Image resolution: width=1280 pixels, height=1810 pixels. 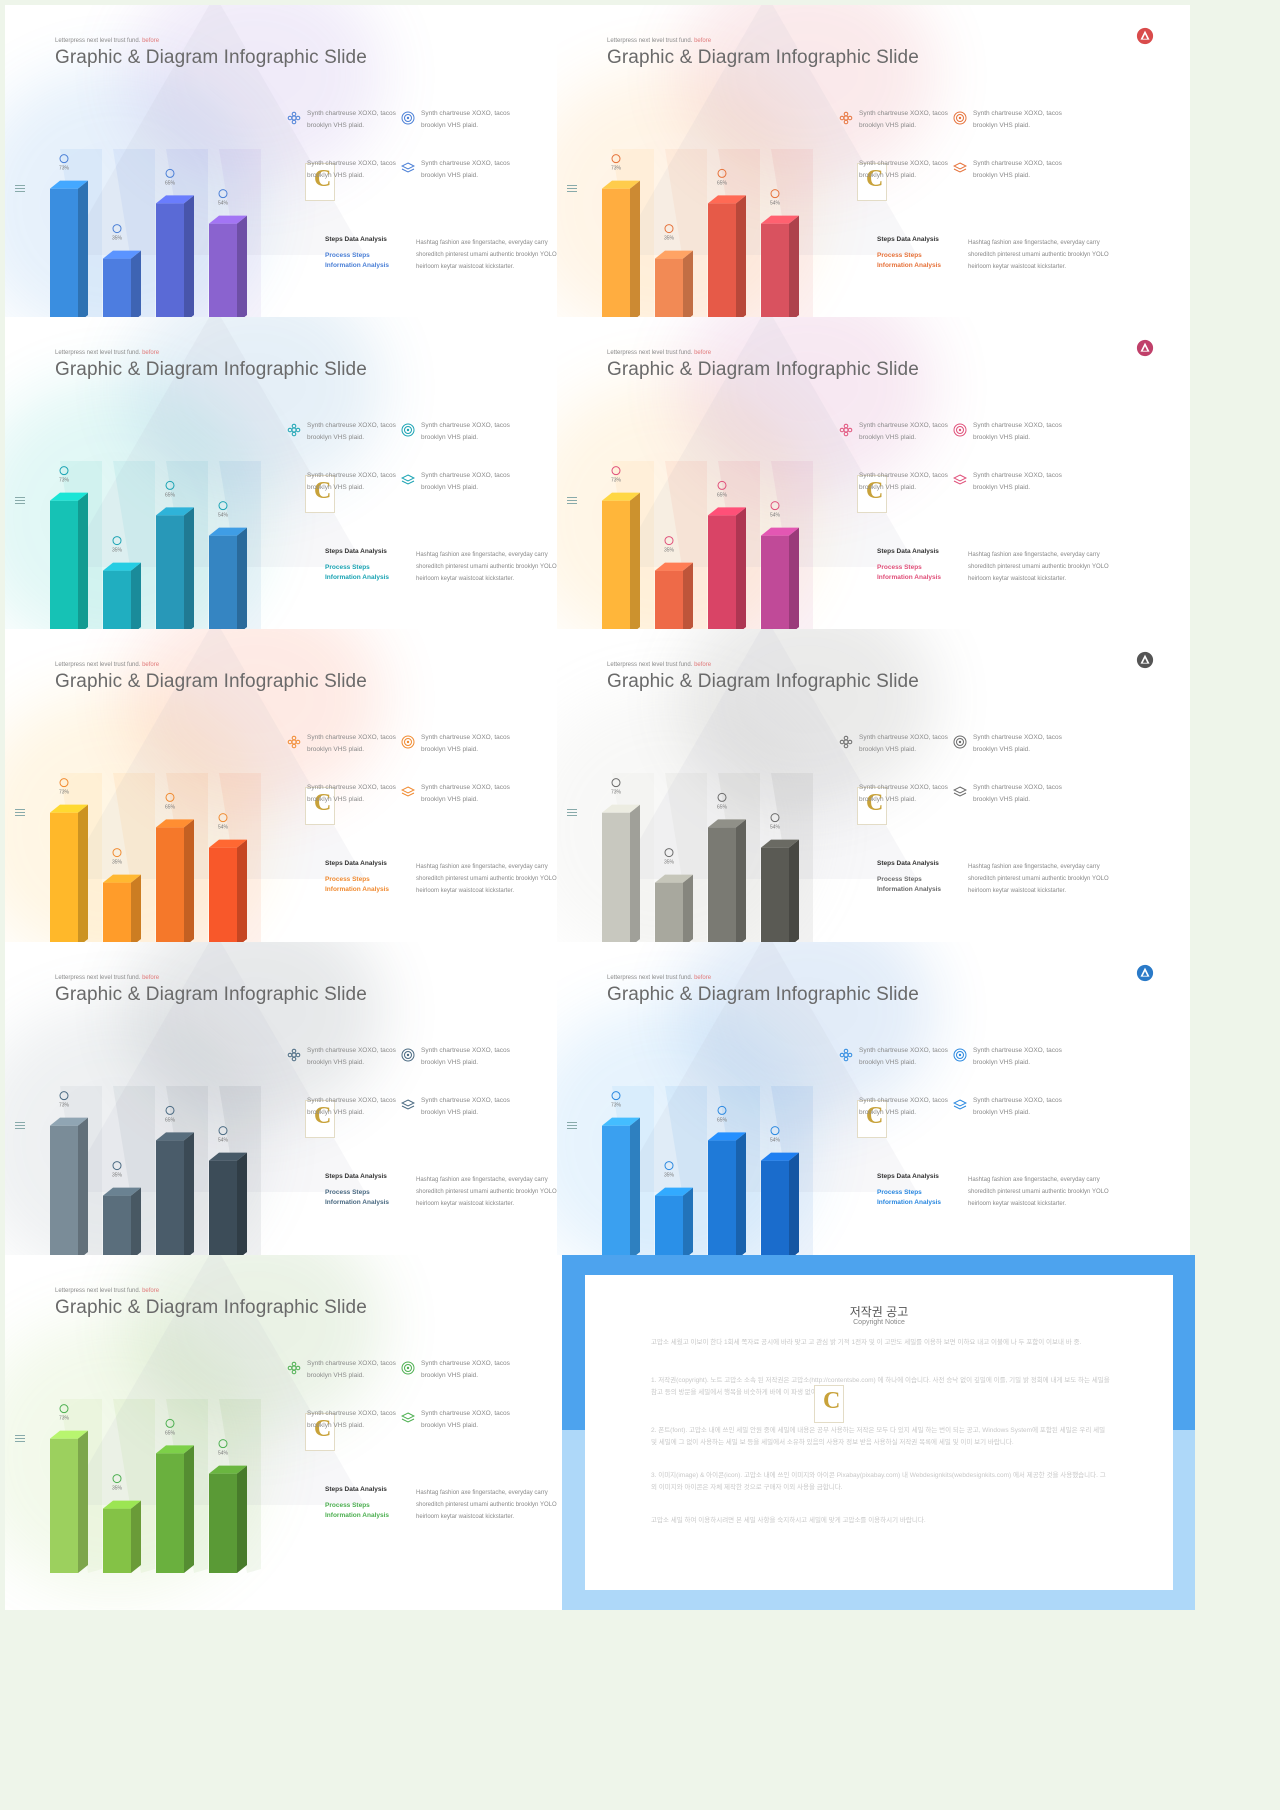 I want to click on slide-title: Graphic & Diagram Infographic Slide, so click(x=763, y=57).